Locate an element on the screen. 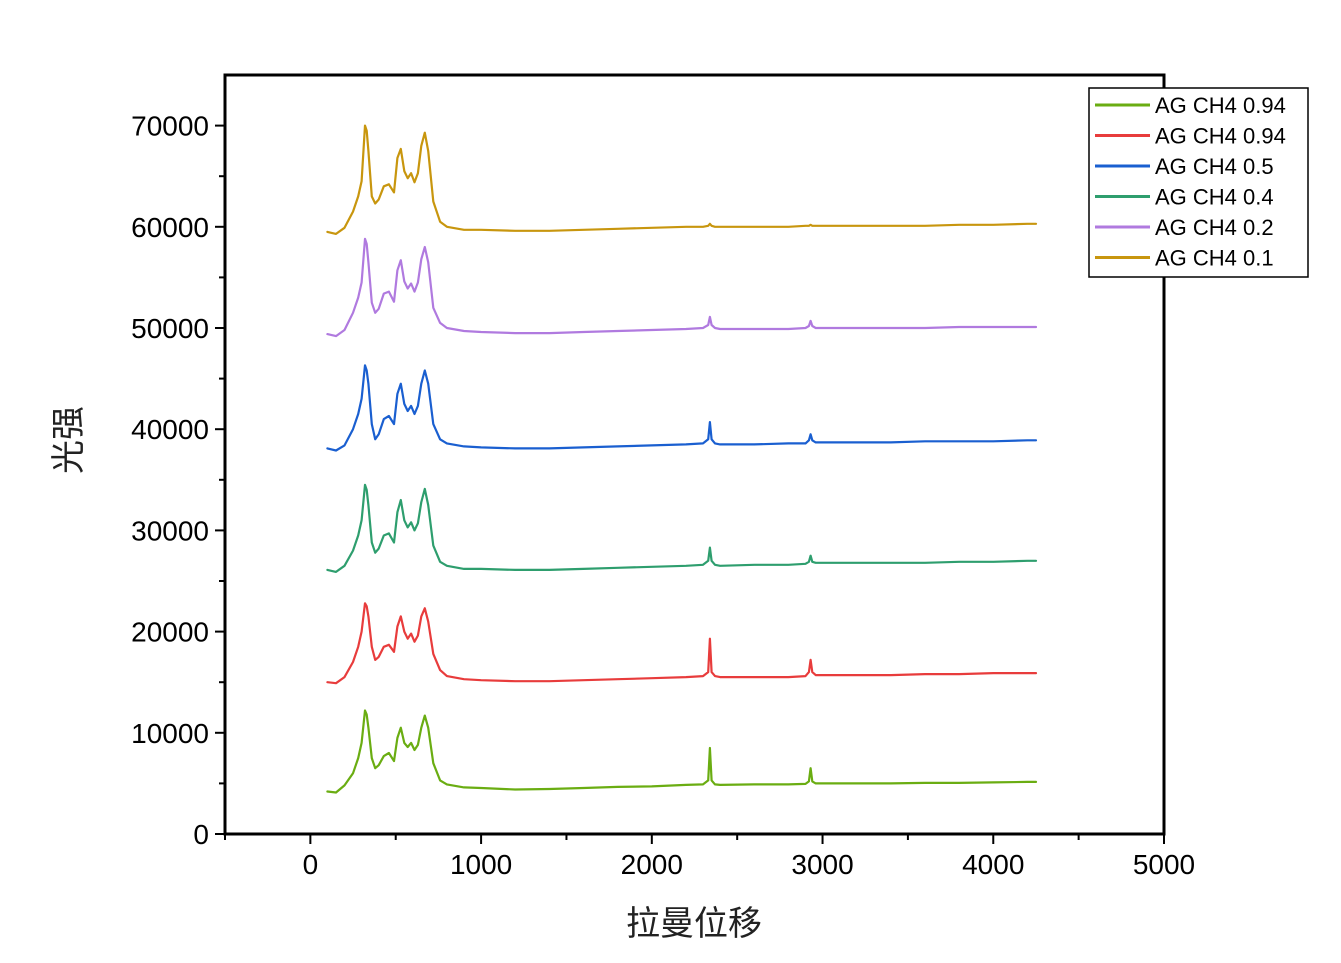 The width and height of the screenshot is (1341, 963). legend-entry-2: AG CH4 0.5 is located at coordinates (1184, 166).